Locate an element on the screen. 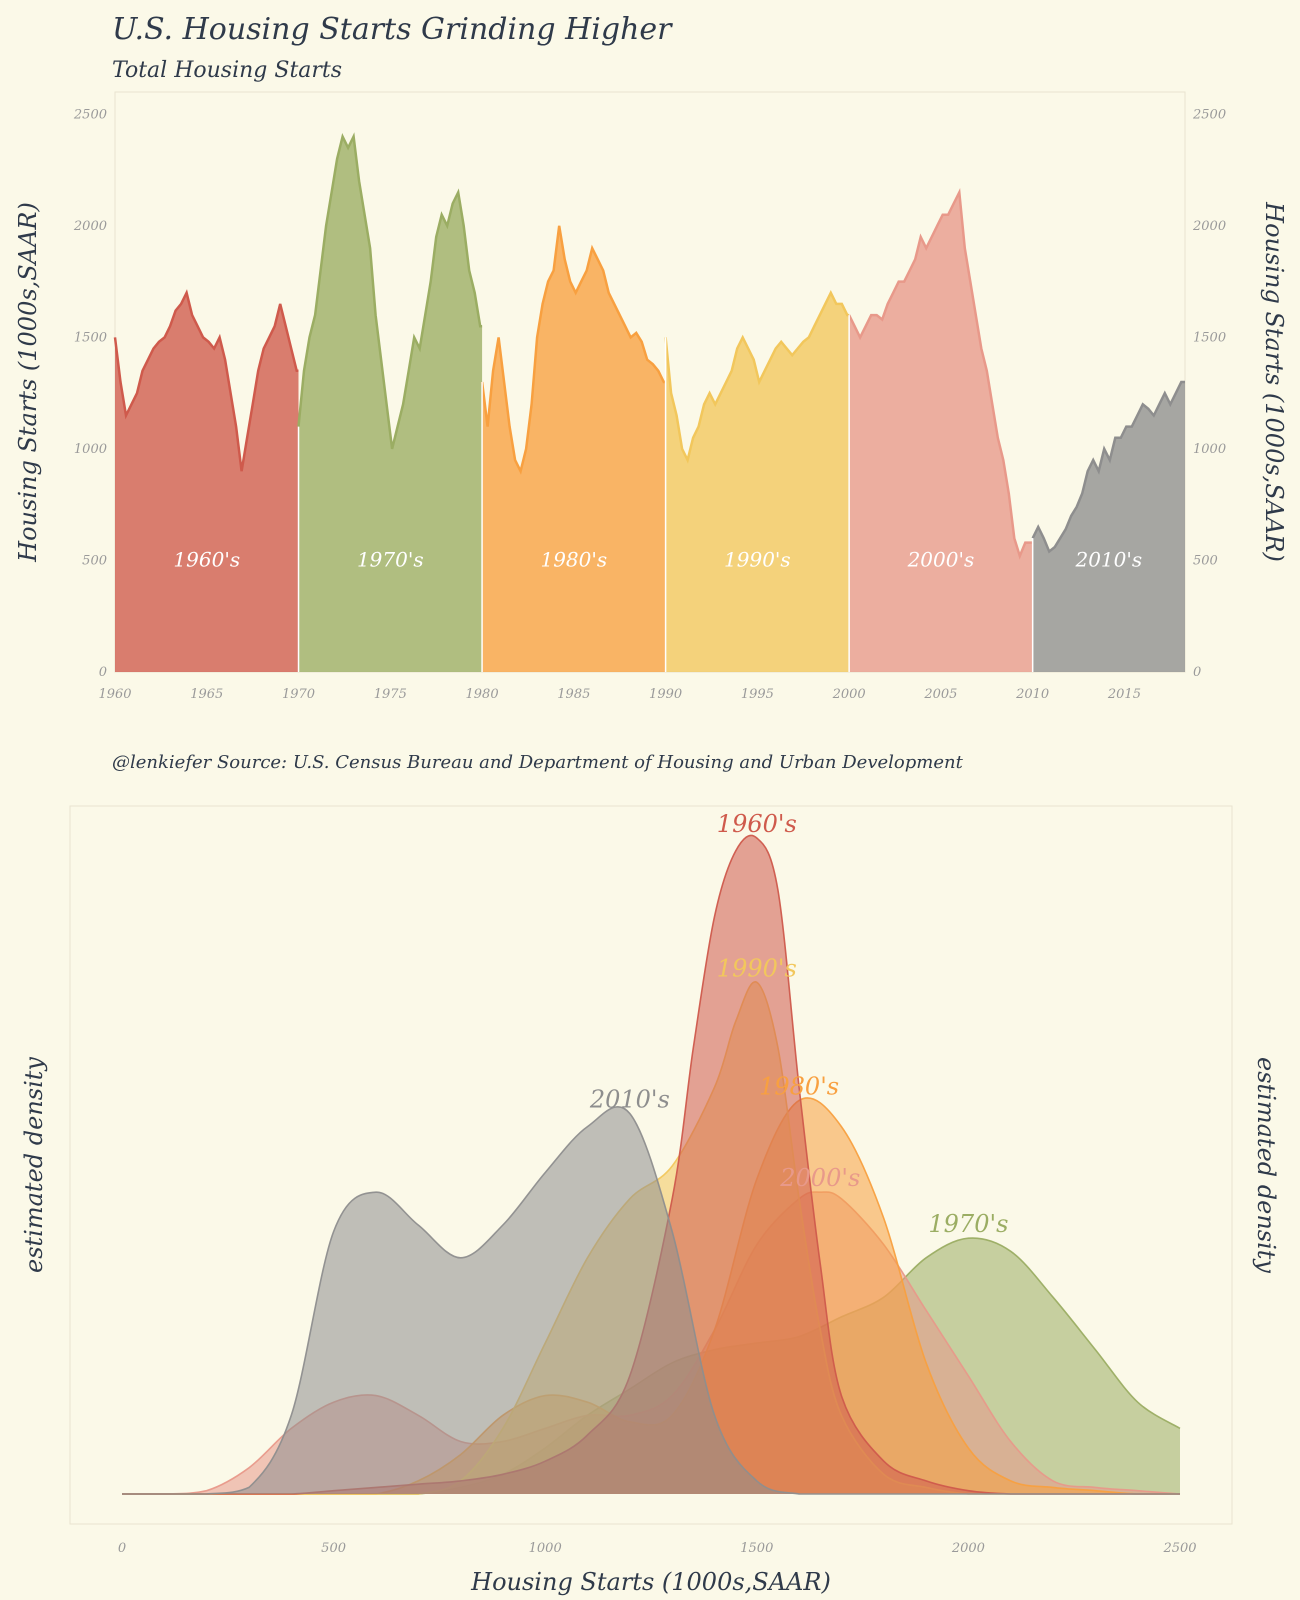  density-label-1970s: 1970's is located at coordinates (968, 1224).